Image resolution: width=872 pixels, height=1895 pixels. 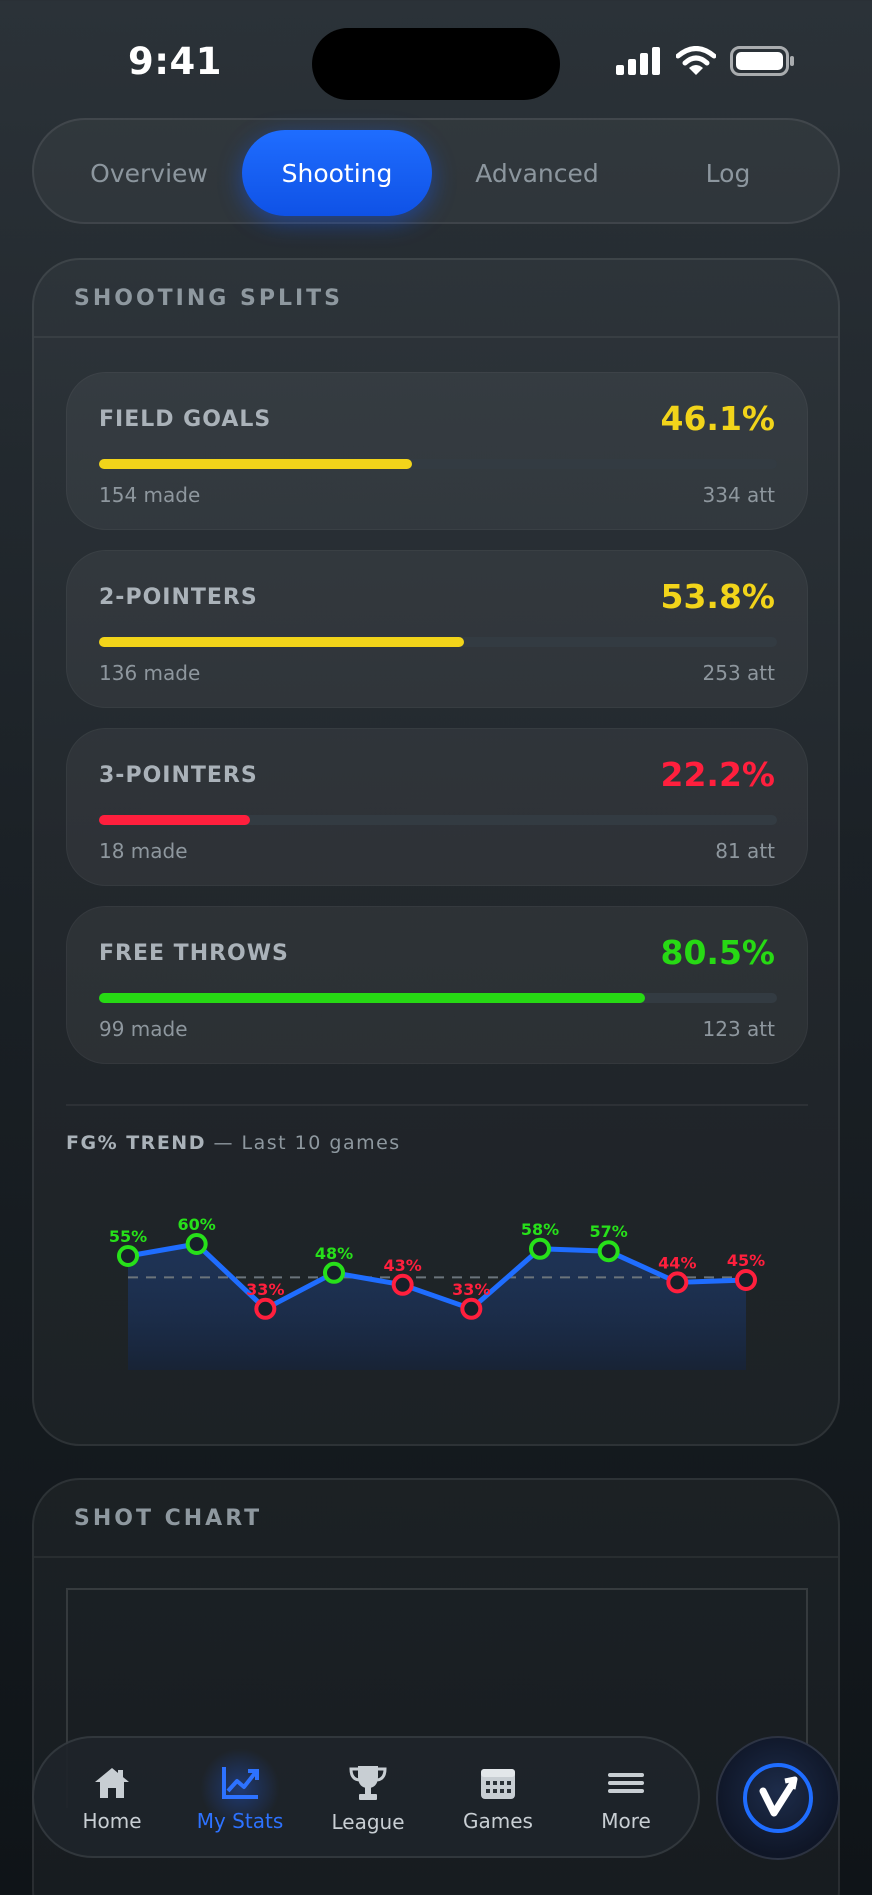 I want to click on split-percentage: 53.8%, so click(x=718, y=596).